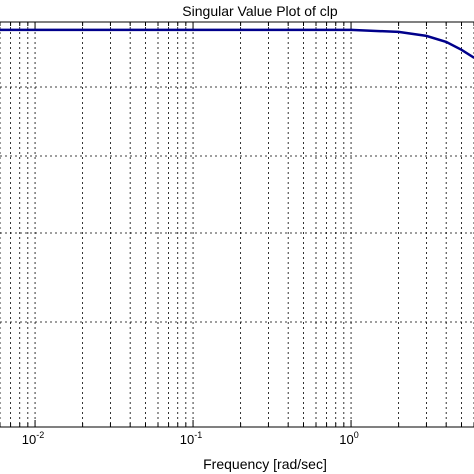  What do you see at coordinates (33, 438) in the screenshot?
I see `x-tick-label: 10⁻²` at bounding box center [33, 438].